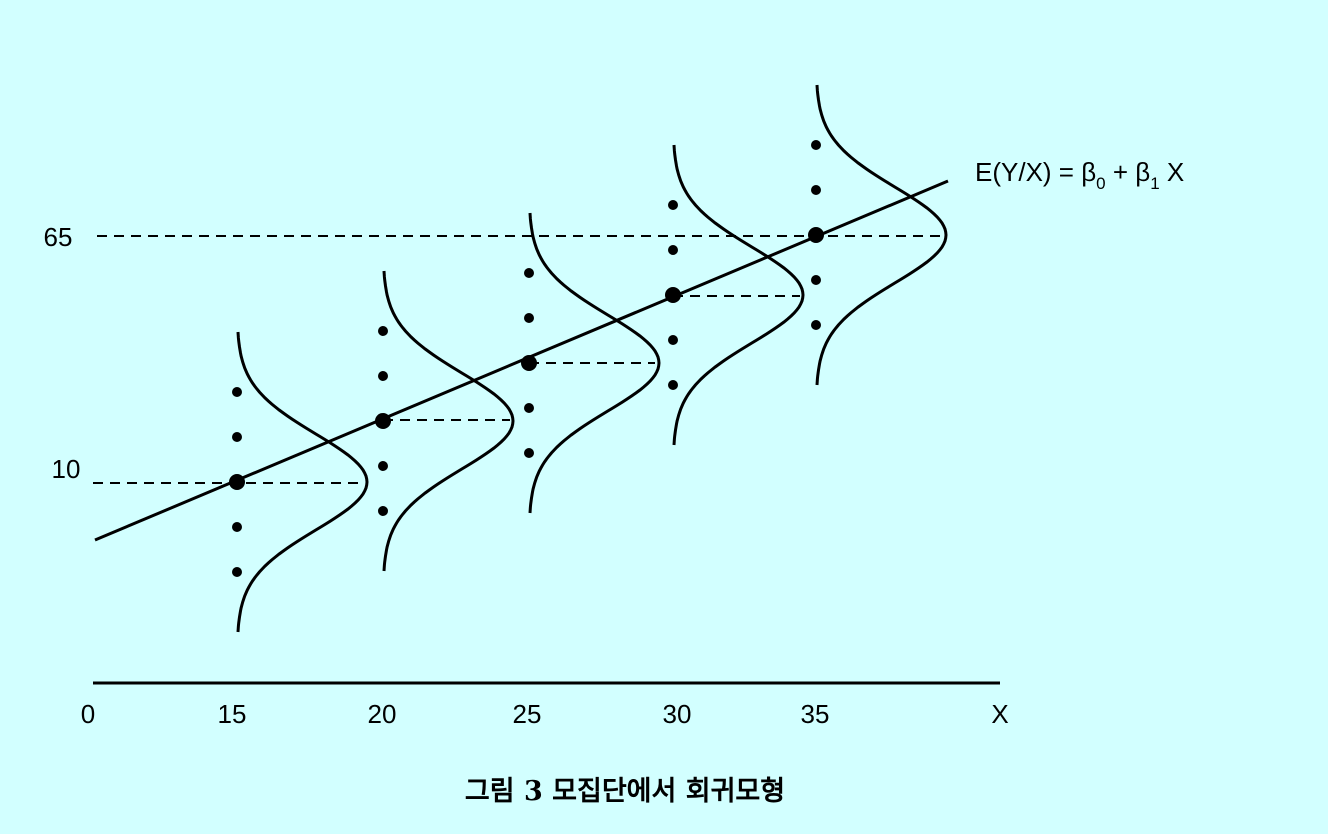 Image resolution: width=1328 pixels, height=834 pixels. Describe the element at coordinates (1128, 172) in the screenshot. I see `equation-part: + β` at that location.